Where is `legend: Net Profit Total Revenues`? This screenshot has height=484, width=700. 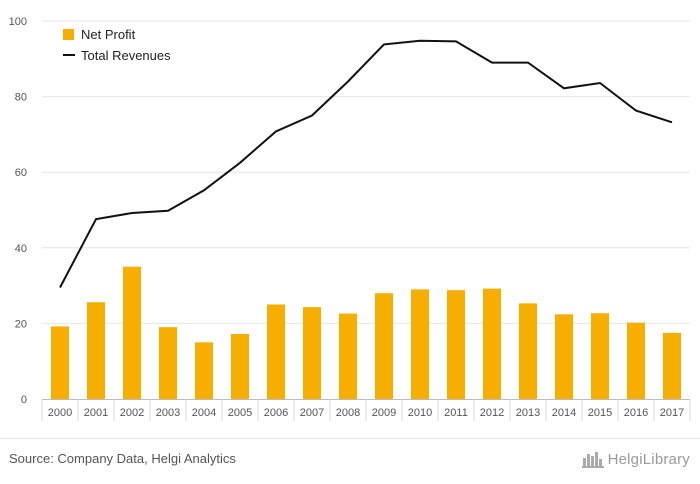 legend: Net Profit Total Revenues is located at coordinates (117, 45).